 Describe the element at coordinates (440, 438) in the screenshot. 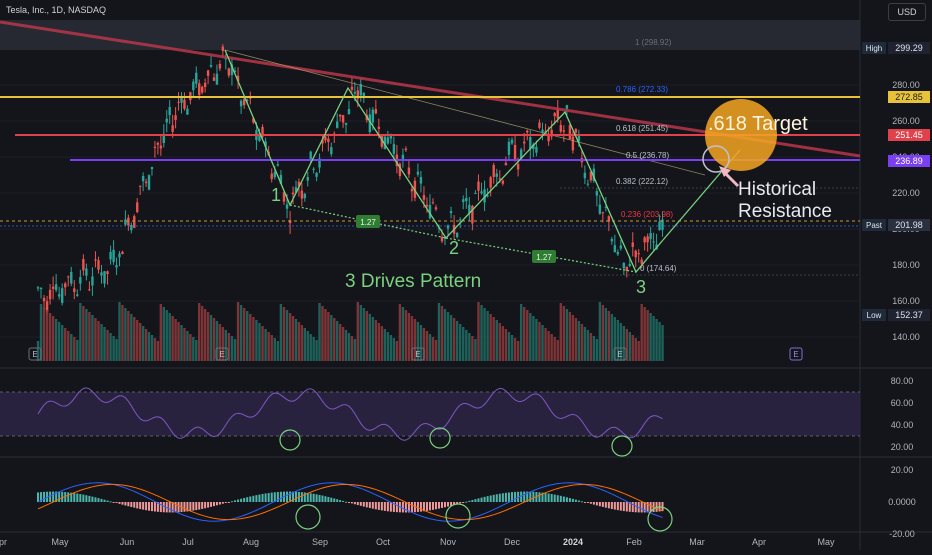

I see `rsi-circle` at that location.